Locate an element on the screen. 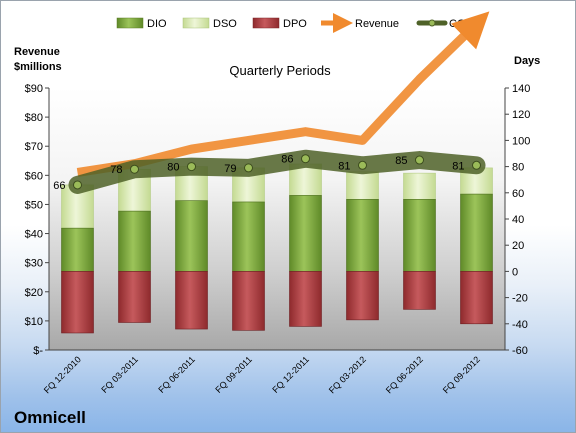 The image size is (576, 433). right-tick-label-7: 80 is located at coordinates (518, 168).